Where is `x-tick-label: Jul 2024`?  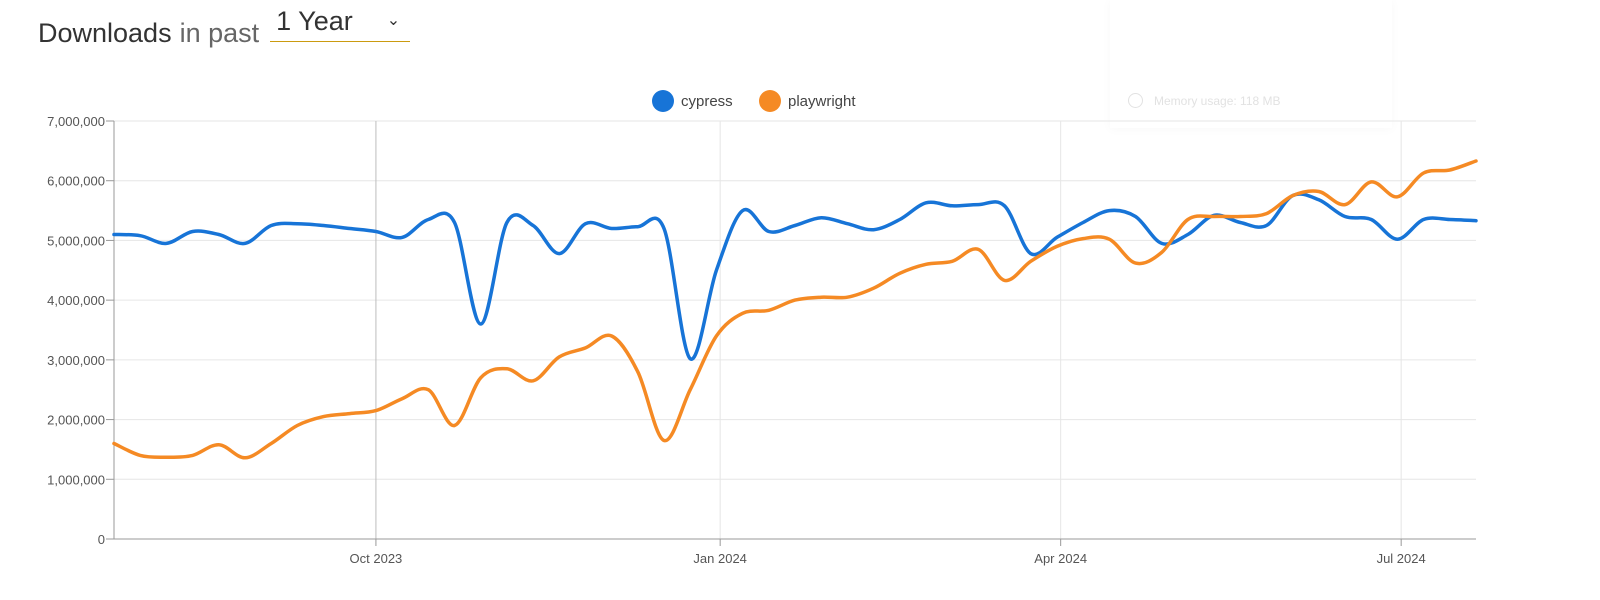 x-tick-label: Jul 2024 is located at coordinates (1401, 558).